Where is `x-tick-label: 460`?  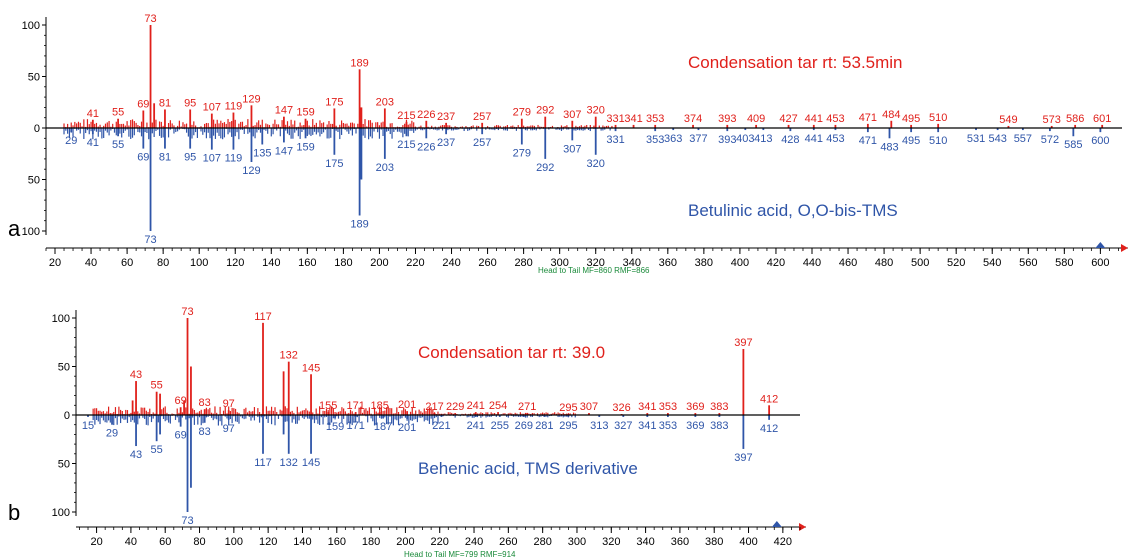
x-tick-label: 460 is located at coordinates (848, 263).